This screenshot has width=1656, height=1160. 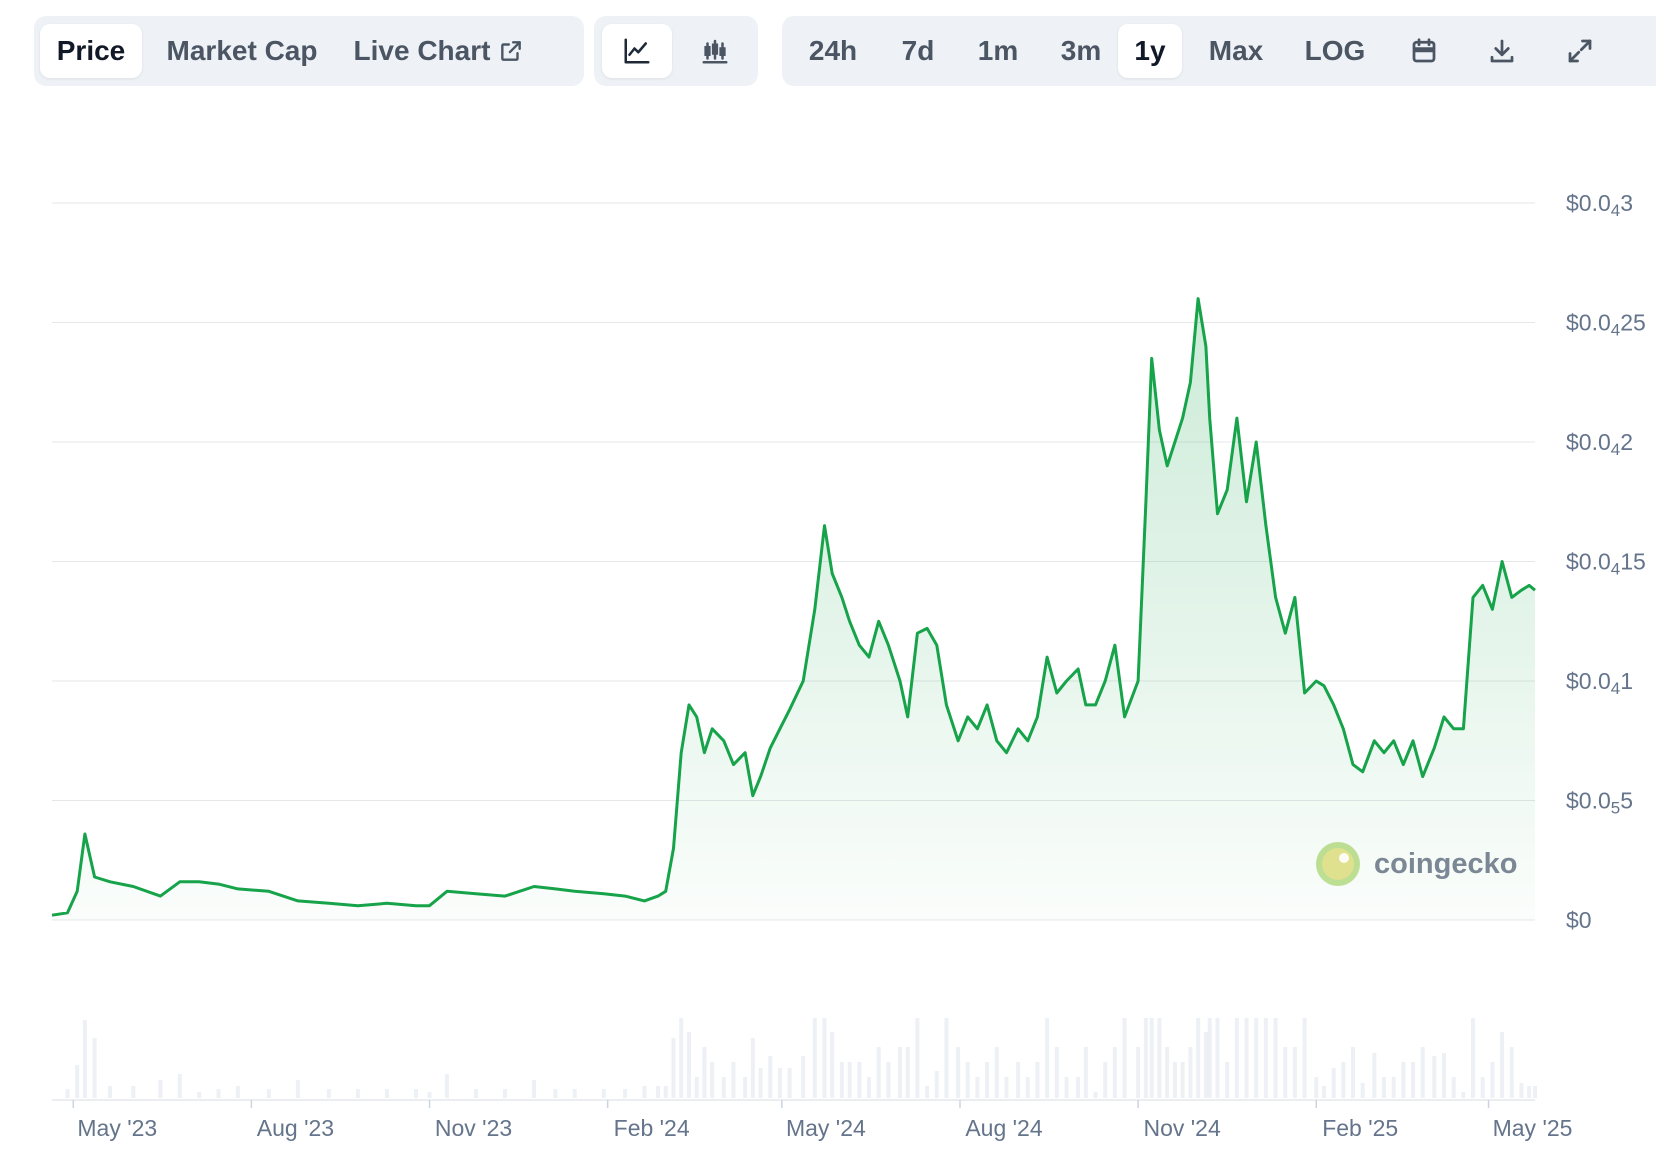 I want to click on y-tick-label: $0.043, so click(x=1599, y=205).